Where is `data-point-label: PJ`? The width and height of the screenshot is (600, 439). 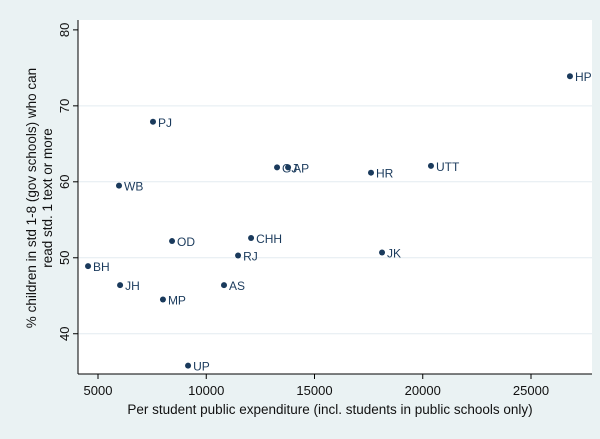 data-point-label: PJ is located at coordinates (165, 123).